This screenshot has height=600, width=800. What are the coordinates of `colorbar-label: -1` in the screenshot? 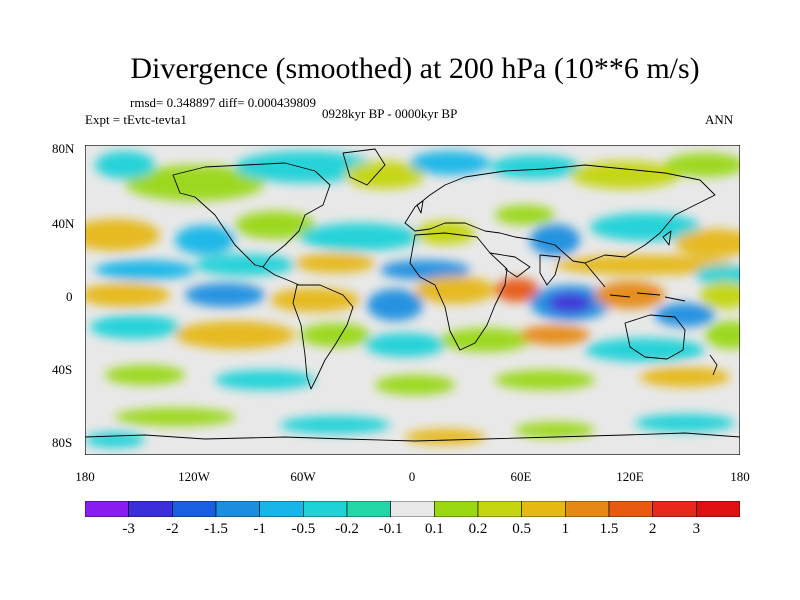 It's located at (259, 529).